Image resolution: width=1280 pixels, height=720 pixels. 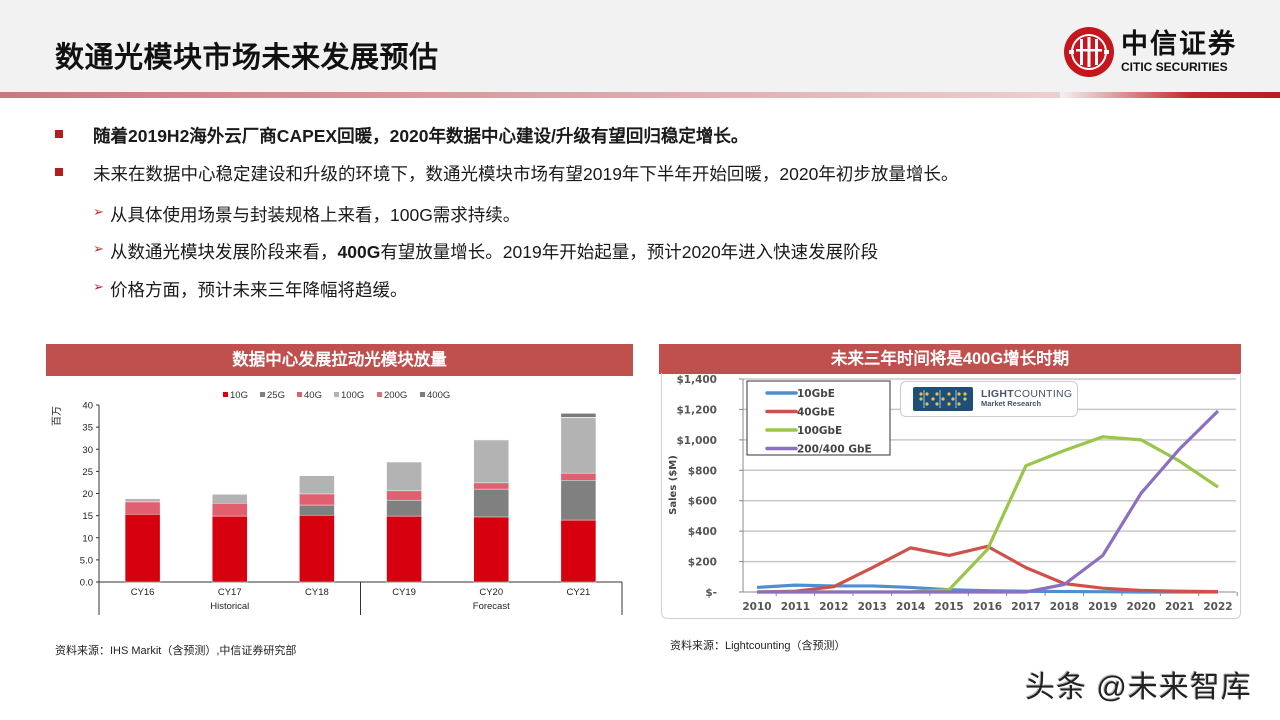 What do you see at coordinates (640, 95) in the screenshot?
I see `header-divider` at bounding box center [640, 95].